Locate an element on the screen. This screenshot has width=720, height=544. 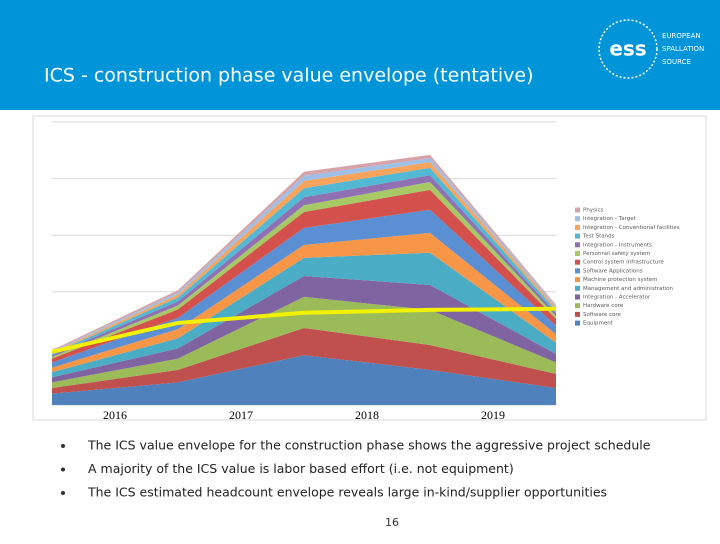
legend-label: Integration - Instruments is located at coordinates (617, 245).